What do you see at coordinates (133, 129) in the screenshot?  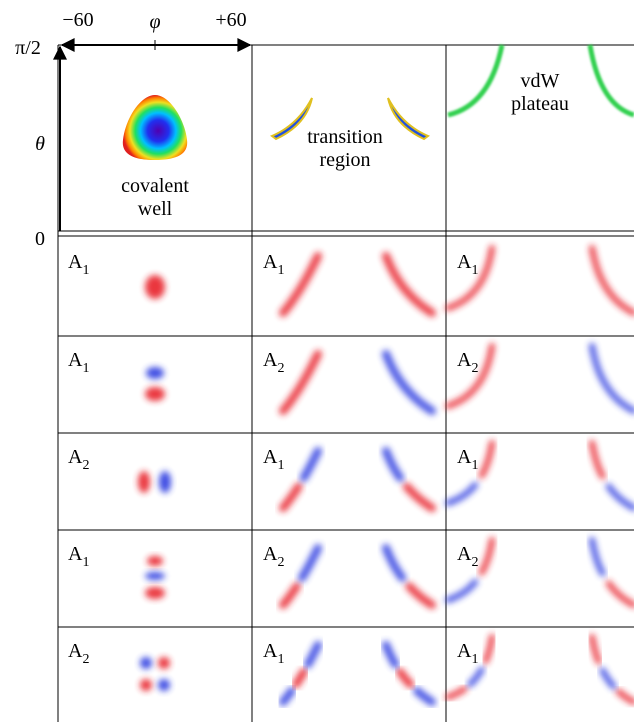 I see `axes: −60 φ +60 π/2 θ 0` at bounding box center [133, 129].